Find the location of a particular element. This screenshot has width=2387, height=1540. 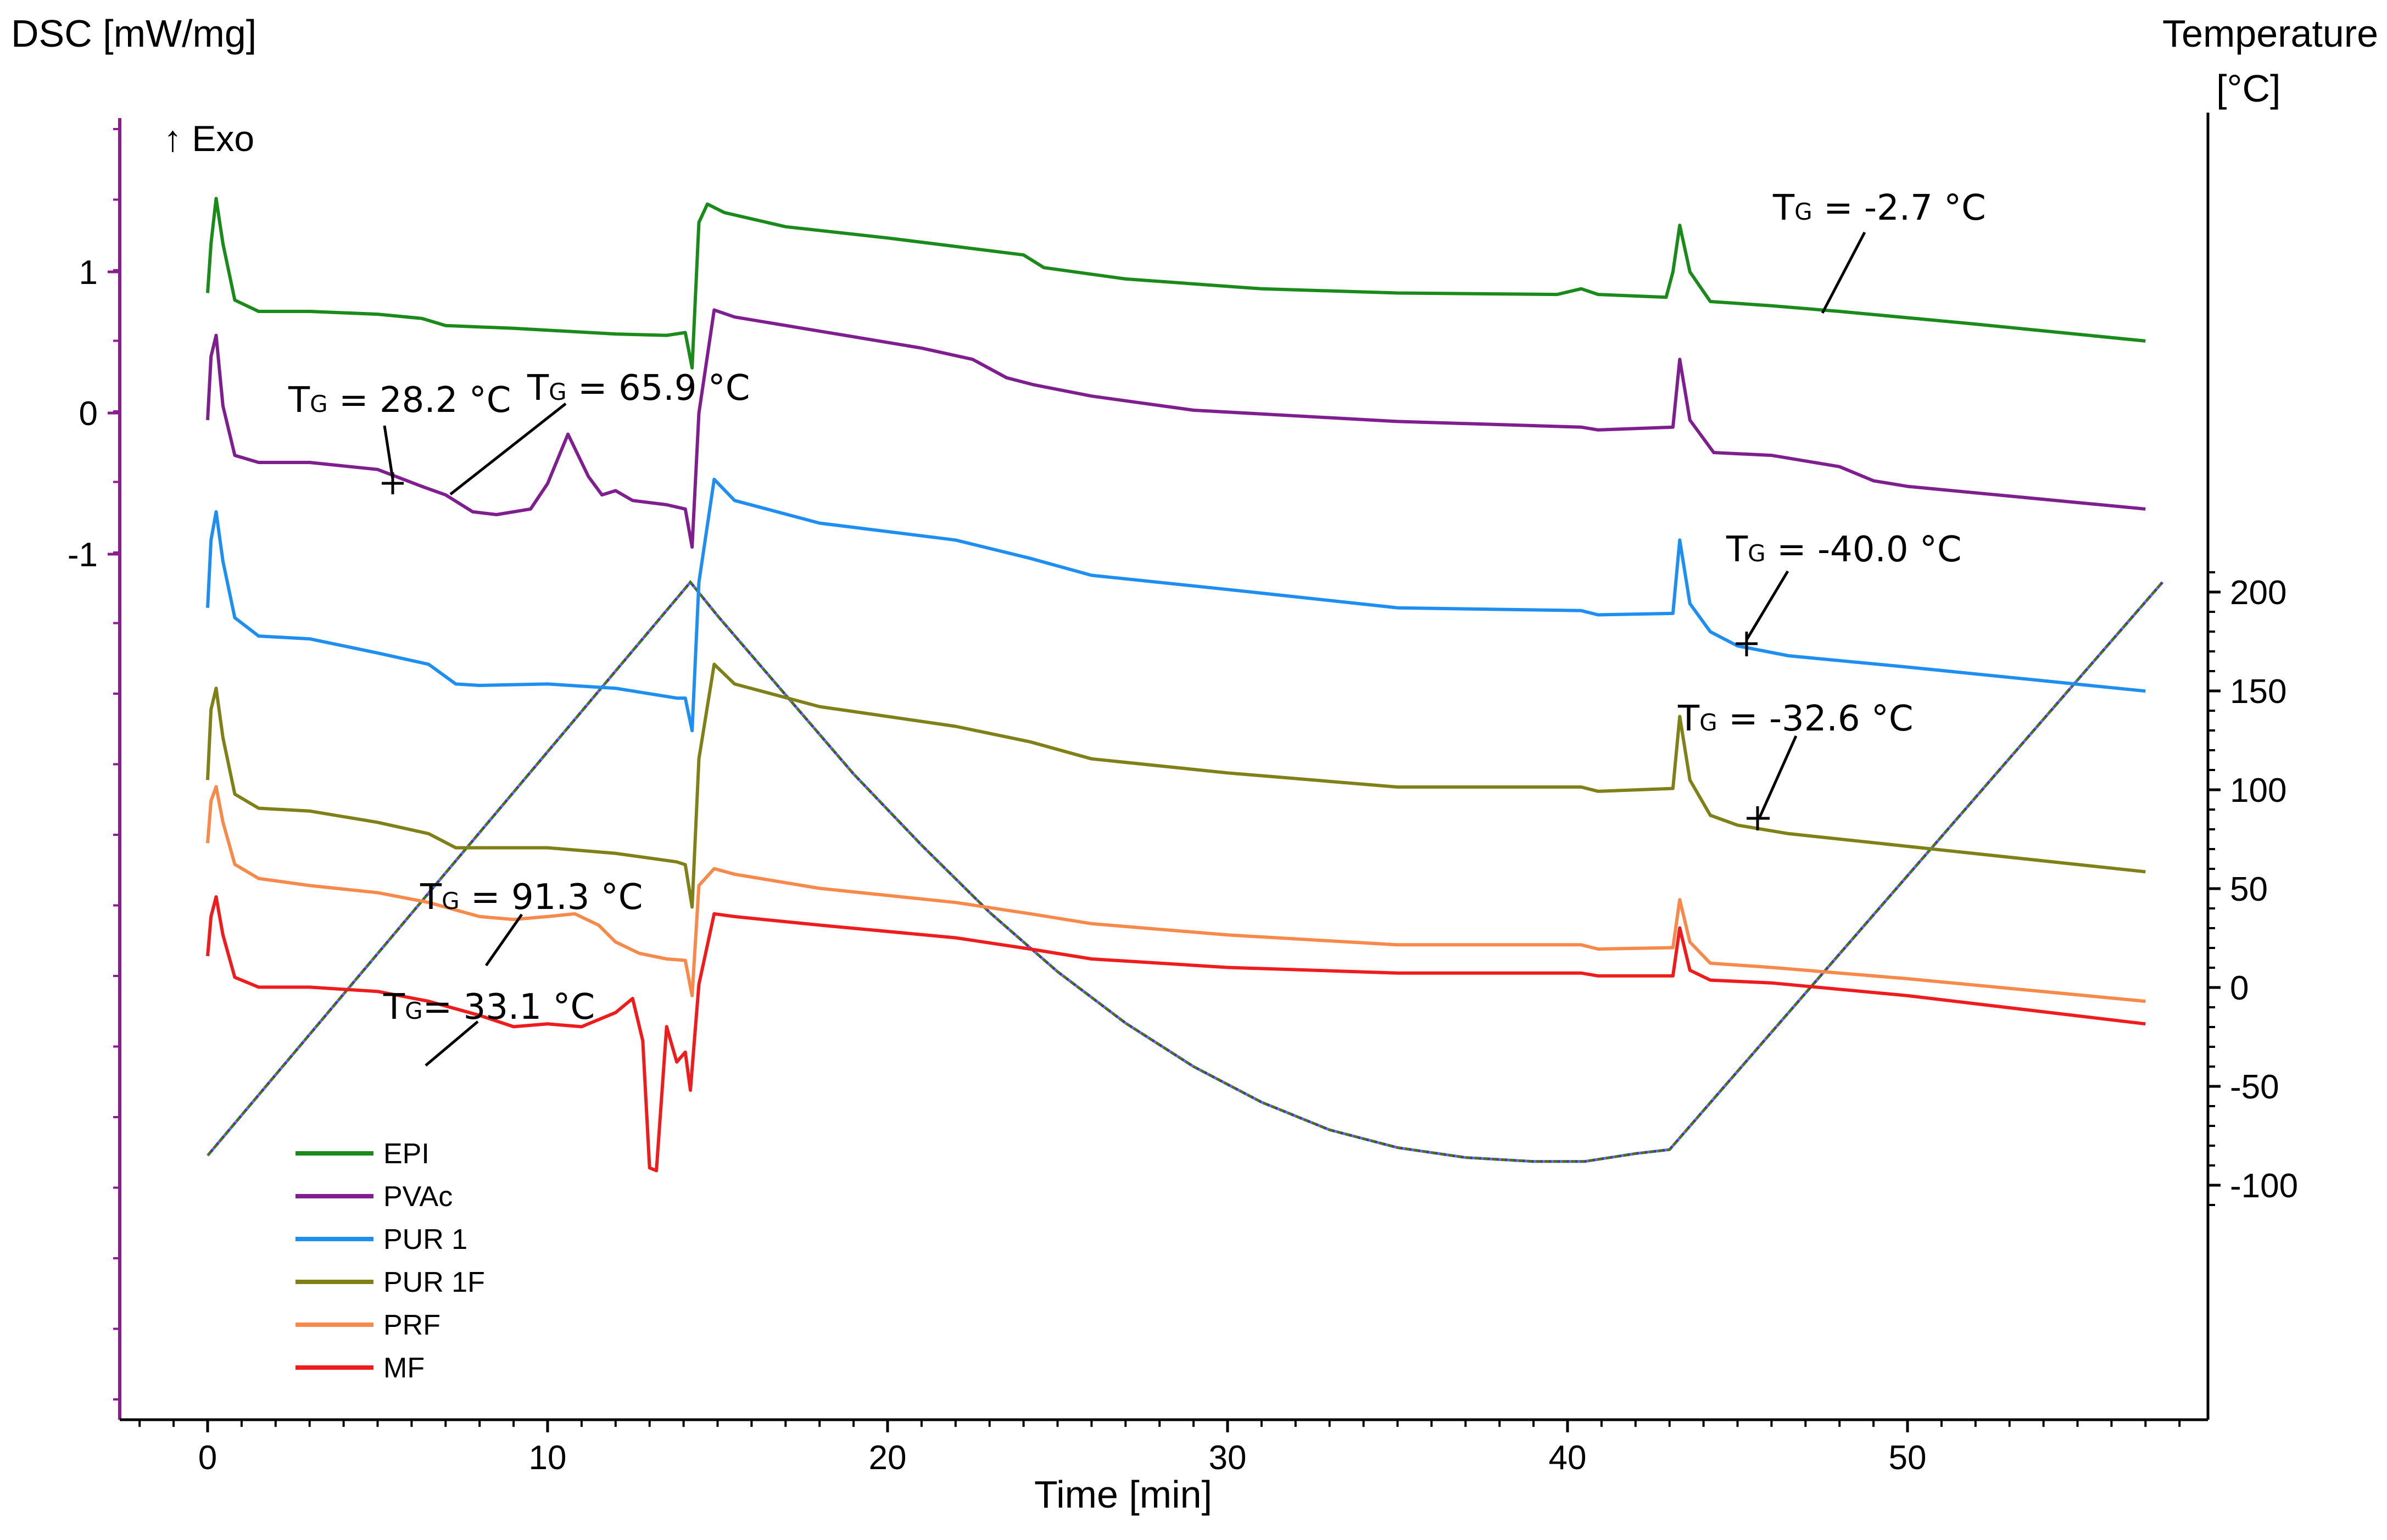

x-tick-label: 40 is located at coordinates (1568, 1458).